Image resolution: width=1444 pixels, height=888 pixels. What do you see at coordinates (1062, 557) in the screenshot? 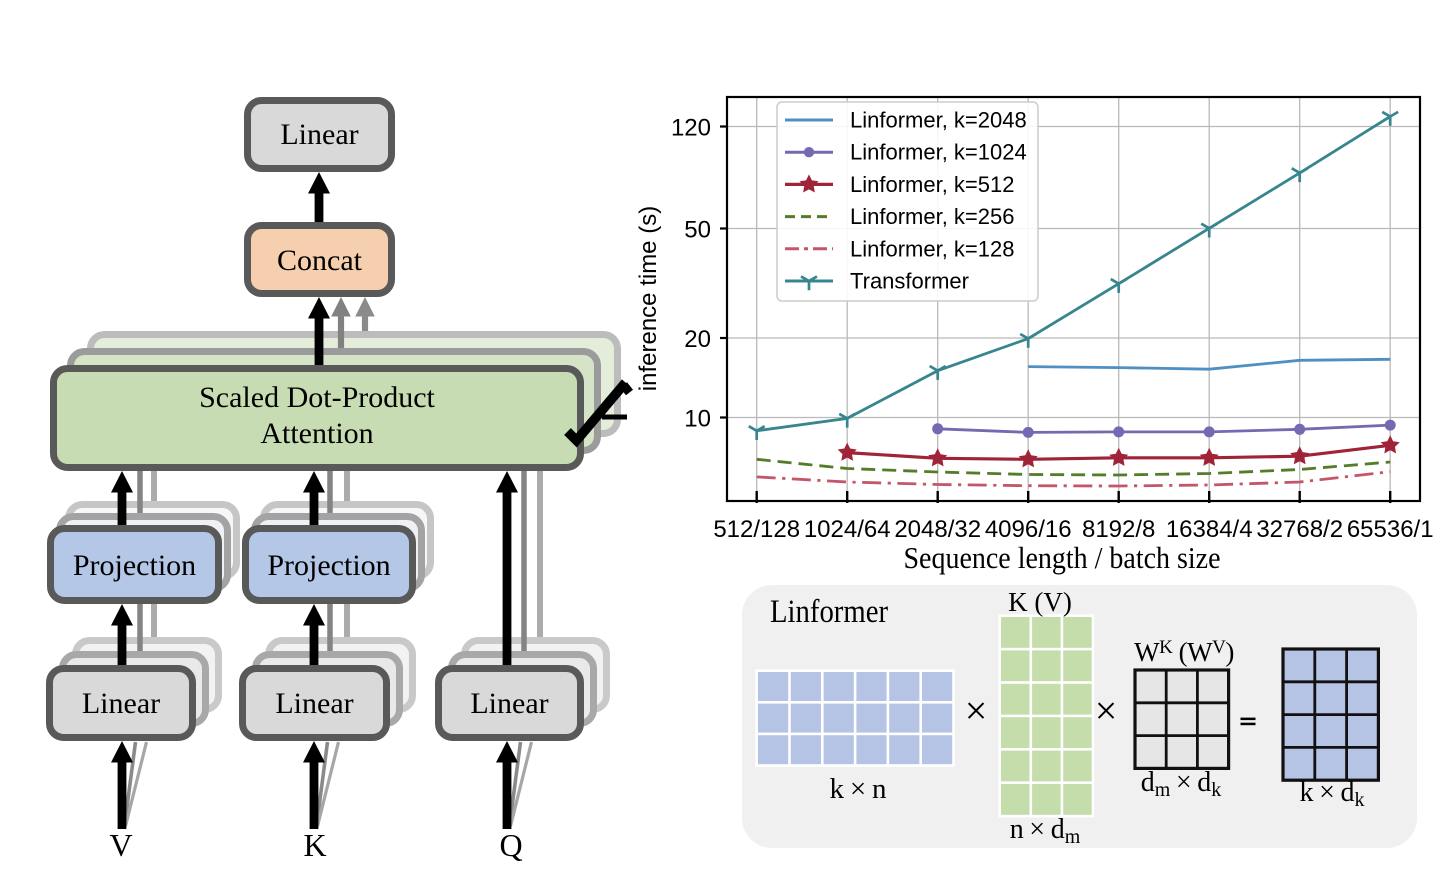
I see `svg-text: Sequence length / batch size` at bounding box center [1062, 557].